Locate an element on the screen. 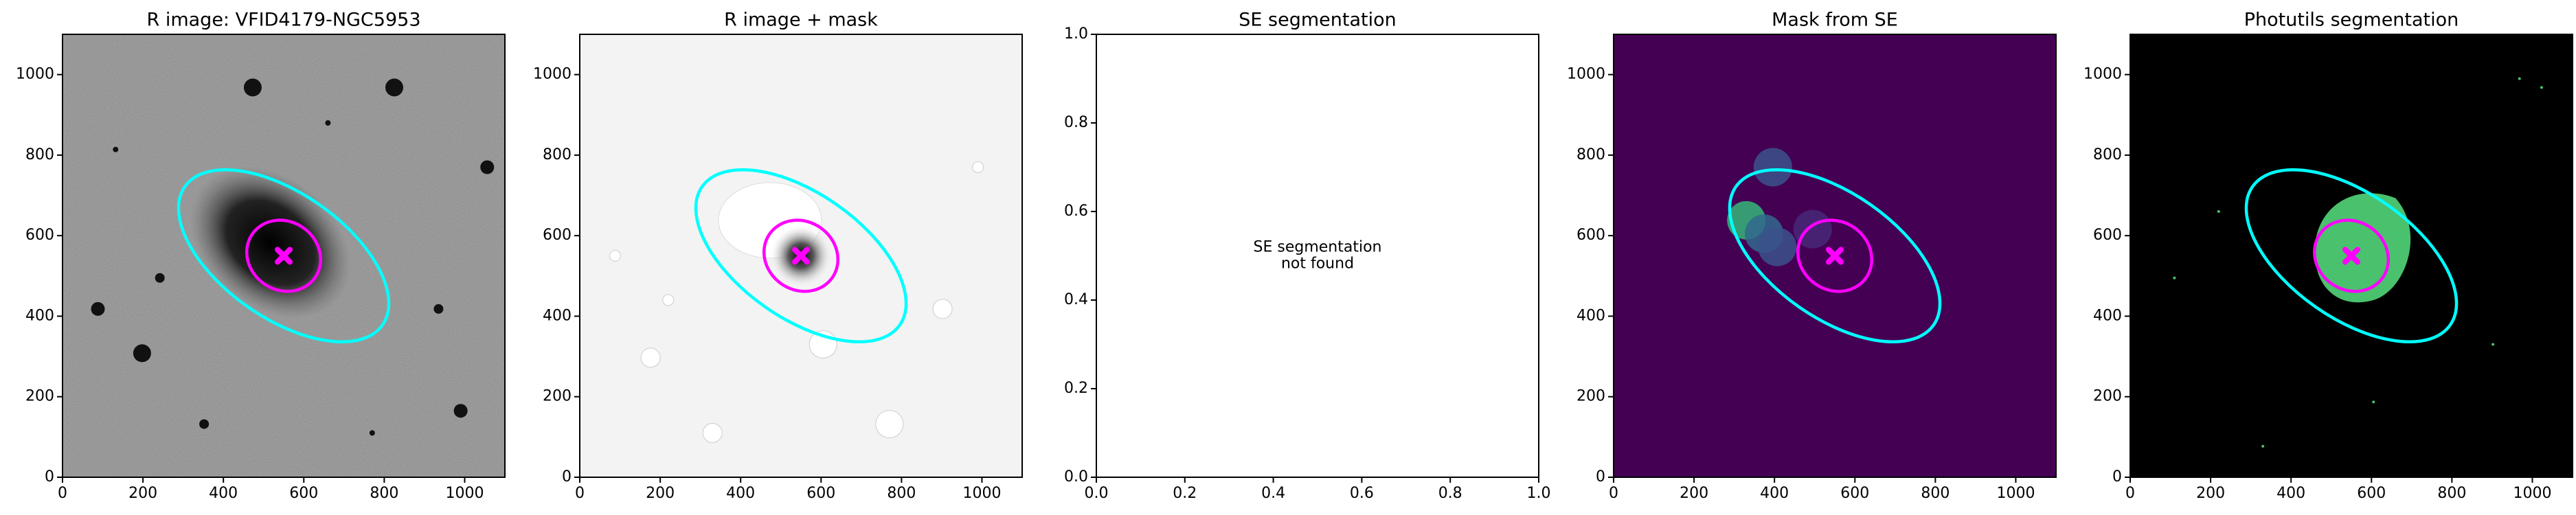  galaxy is located at coordinates (270, 242).